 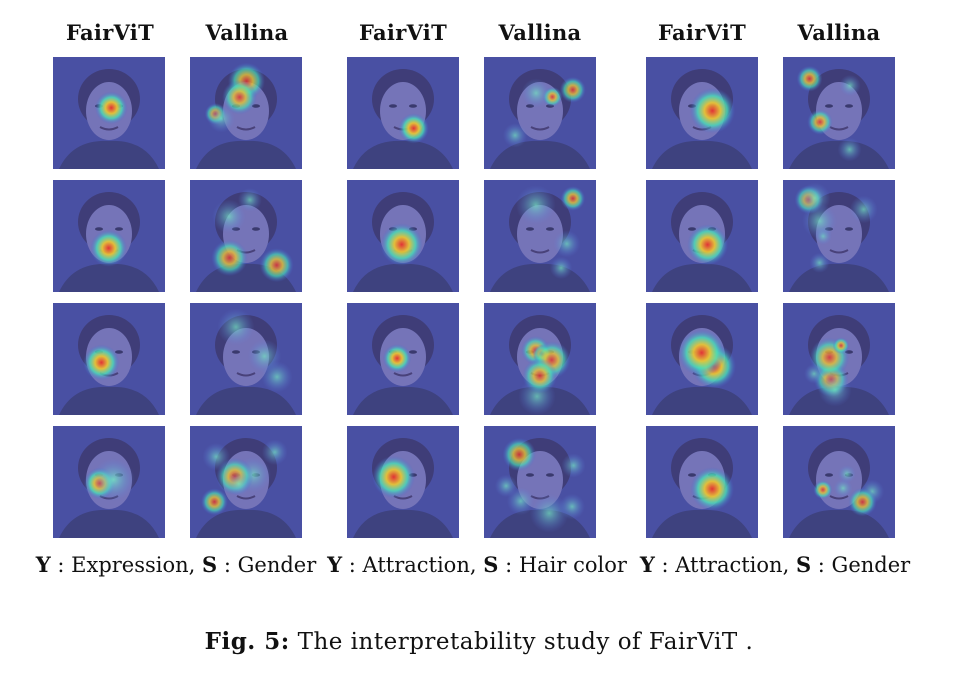 What do you see at coordinates (403, 32) in the screenshot?
I see `column-header-fairvit-2: FairViT` at bounding box center [403, 32].